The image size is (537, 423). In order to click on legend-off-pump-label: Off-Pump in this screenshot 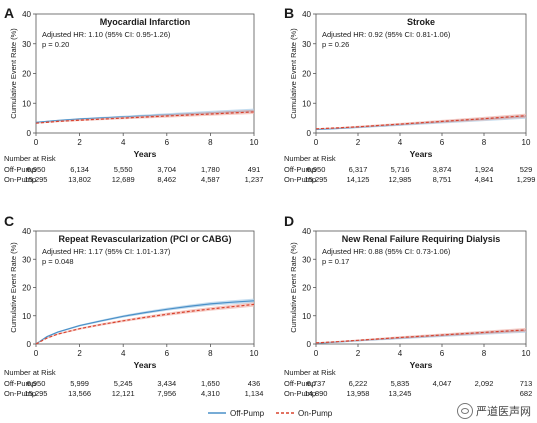, I will do `click(247, 413)`.